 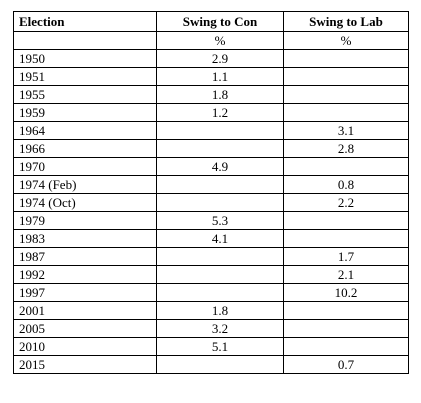 I want to click on table-row: 1987 1.7, so click(x=211, y=256).